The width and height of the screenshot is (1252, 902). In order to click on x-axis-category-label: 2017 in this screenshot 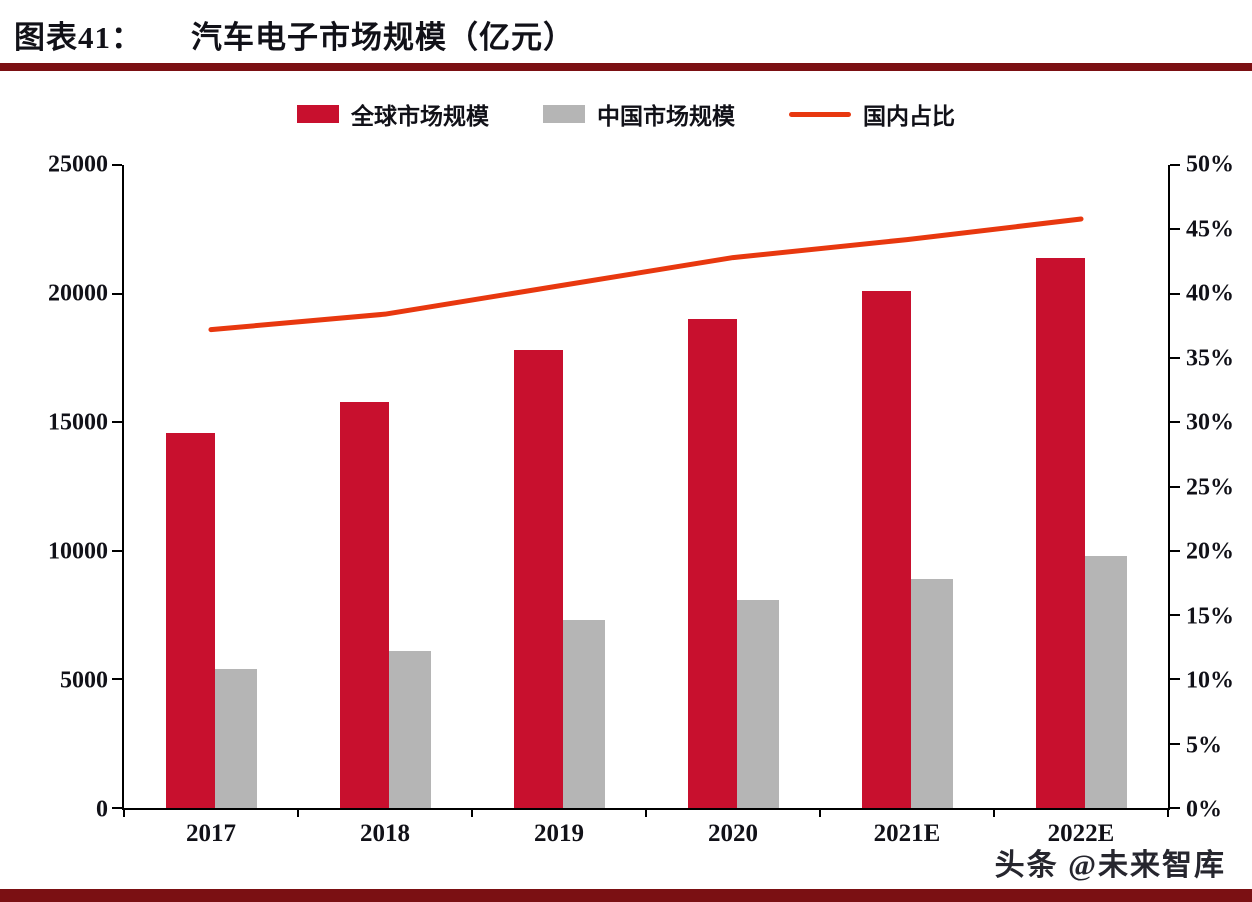, I will do `click(211, 833)`.